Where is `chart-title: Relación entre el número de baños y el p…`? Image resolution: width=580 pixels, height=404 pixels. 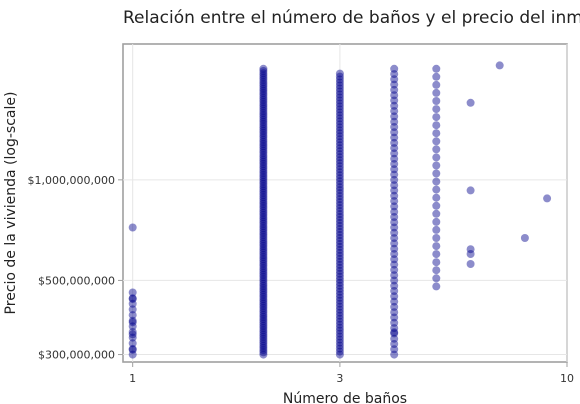
chart-title: Relación entre el número de baños y el p… is located at coordinates (351, 18).